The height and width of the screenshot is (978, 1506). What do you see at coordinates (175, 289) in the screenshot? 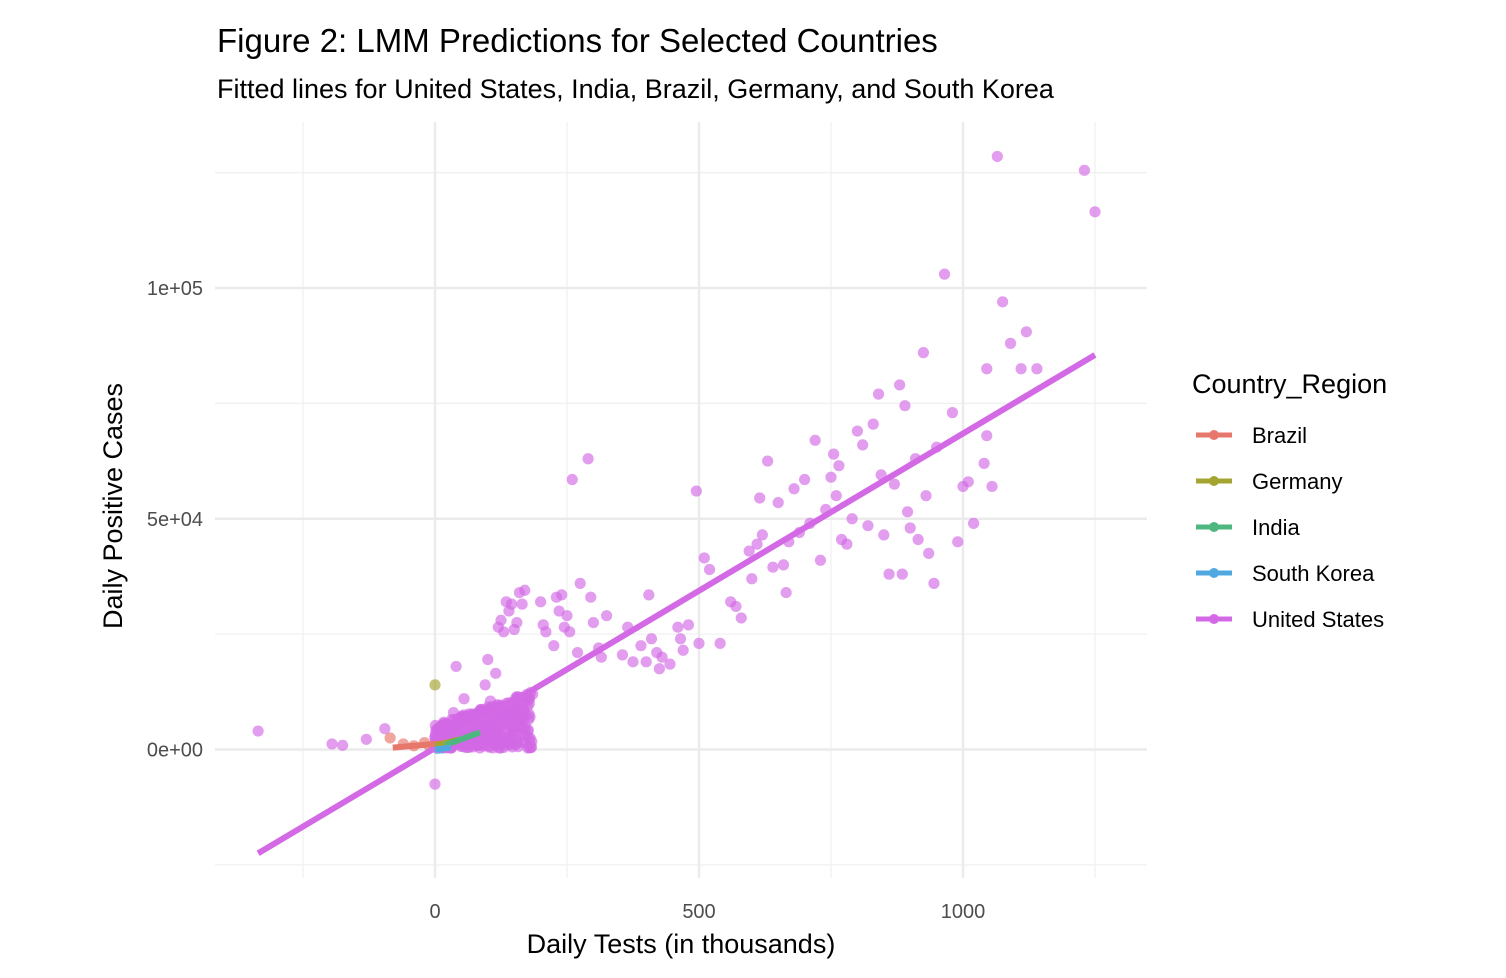
I see `y-tick-label: 1e+05` at bounding box center [175, 289].